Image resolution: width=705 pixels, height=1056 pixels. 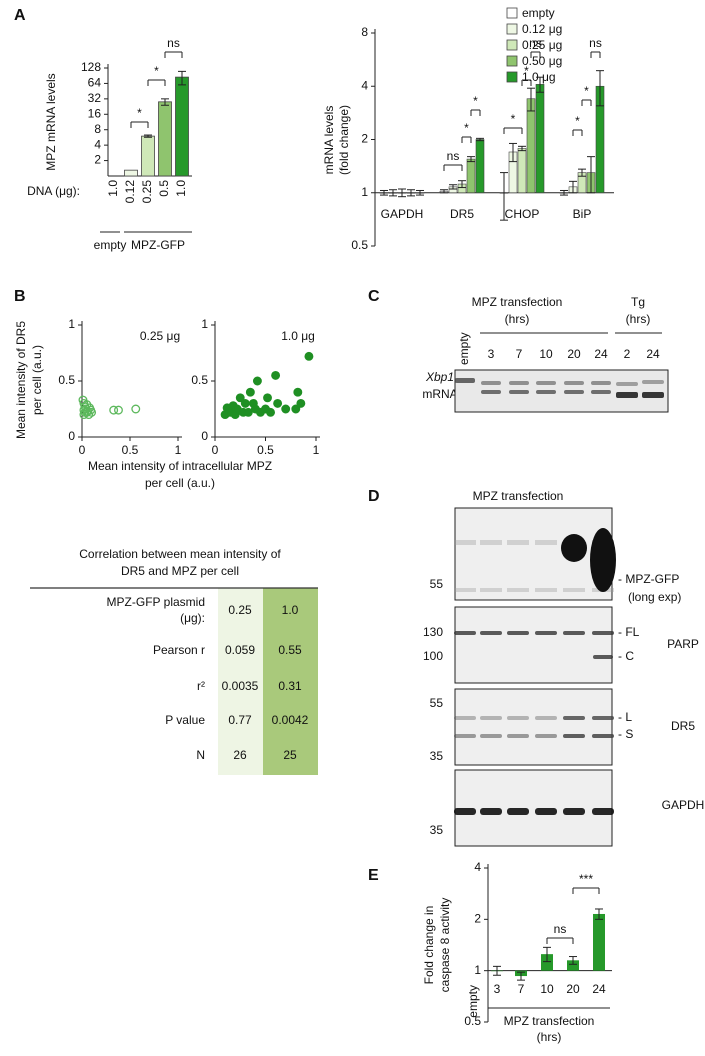 I want to click on y-tick-label: 16, so click(x=95, y=113).